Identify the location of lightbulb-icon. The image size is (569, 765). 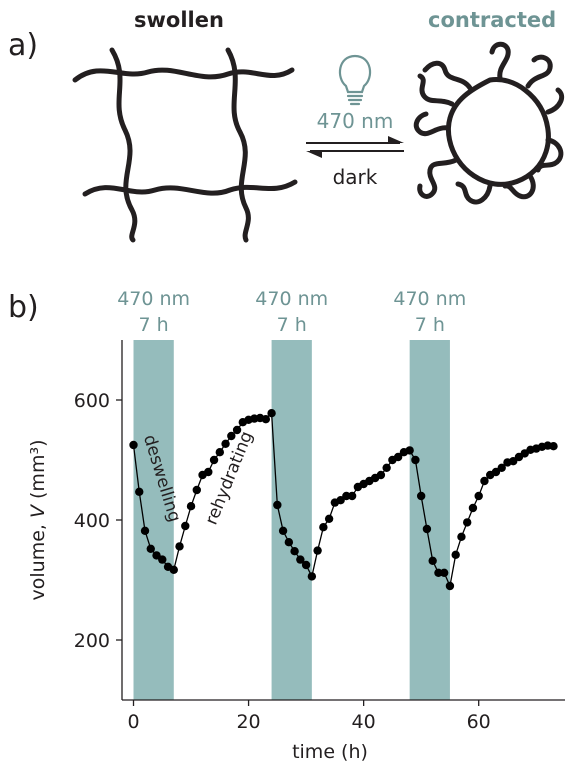
(355, 80).